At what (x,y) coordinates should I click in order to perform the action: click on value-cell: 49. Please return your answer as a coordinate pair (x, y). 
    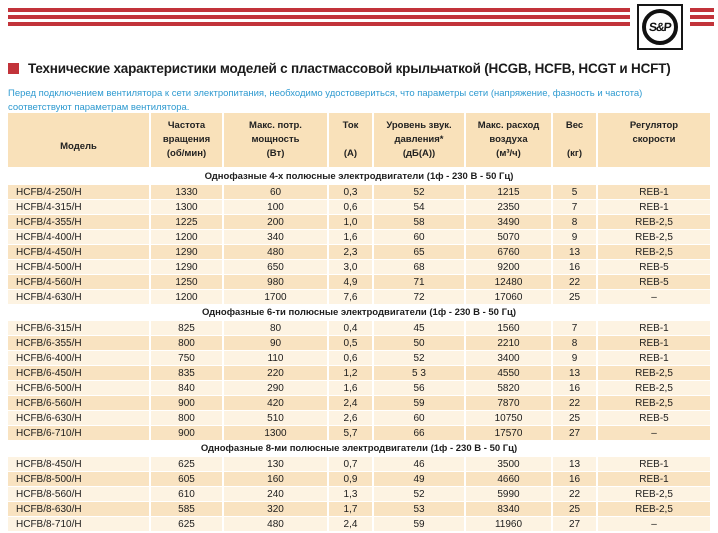
    Looking at the image, I should click on (419, 479).